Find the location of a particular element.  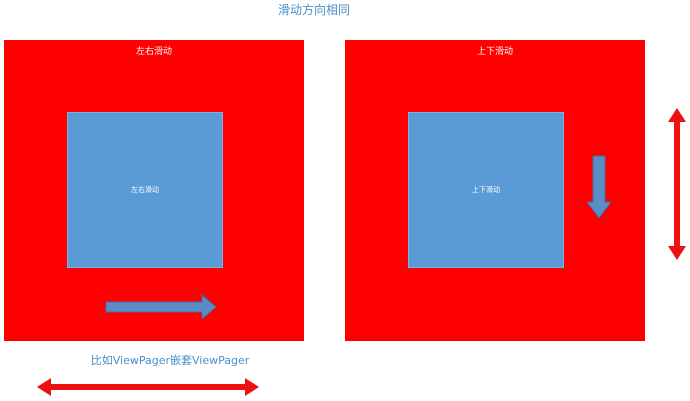

arrow-right-icon is located at coordinates (161, 307).